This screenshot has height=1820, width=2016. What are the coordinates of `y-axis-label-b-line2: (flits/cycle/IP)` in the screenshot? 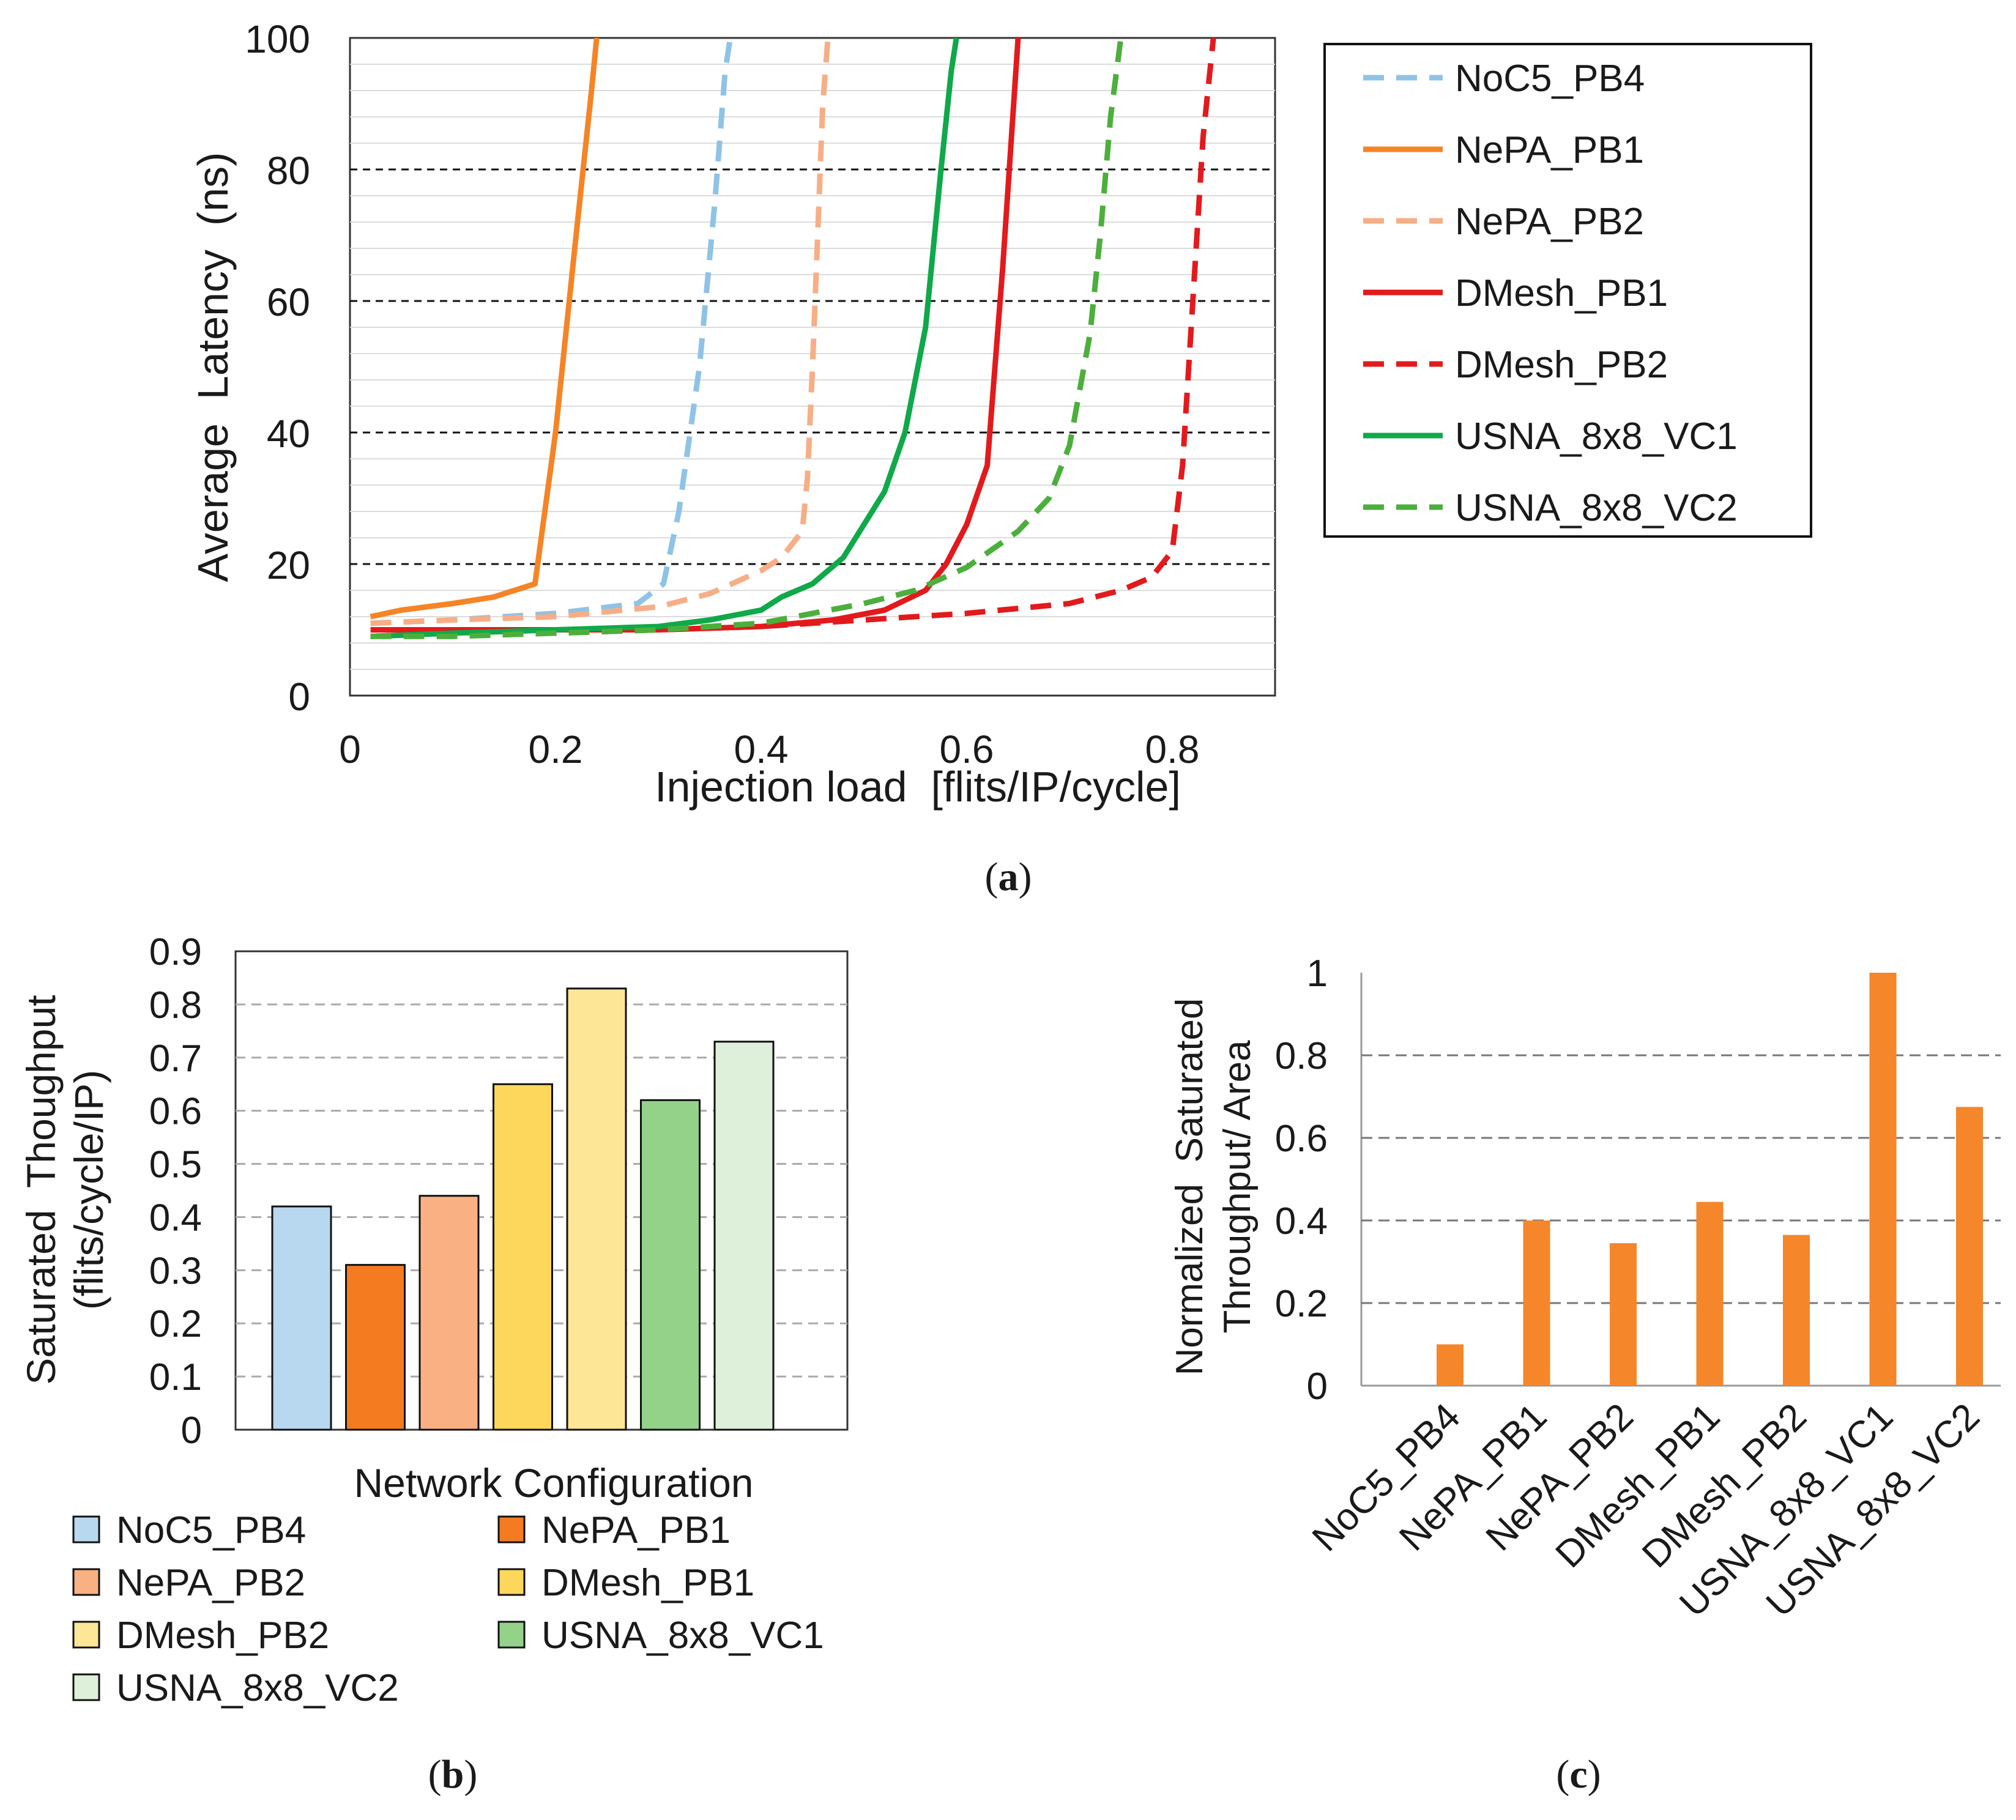 It's located at (88, 1190).